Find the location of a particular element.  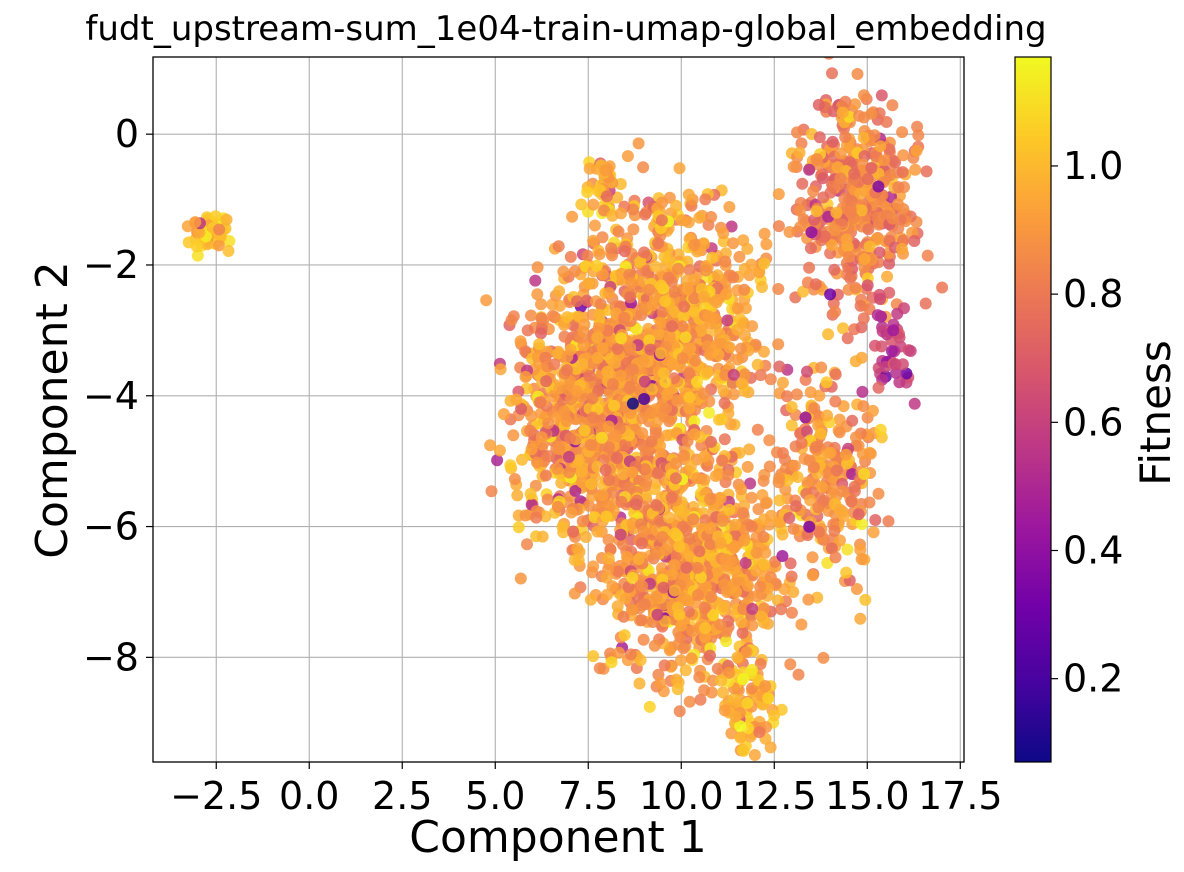

colorbar-tick-label: 0.8 is located at coordinates (1093, 294).